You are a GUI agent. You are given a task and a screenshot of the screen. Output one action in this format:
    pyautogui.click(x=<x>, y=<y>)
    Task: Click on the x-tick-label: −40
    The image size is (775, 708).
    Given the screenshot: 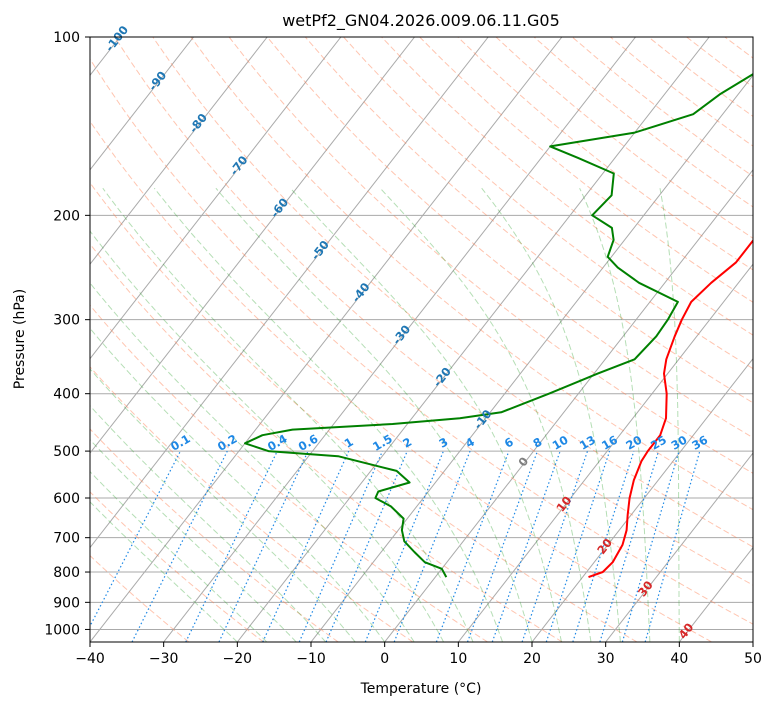 What is the action you would take?
    pyautogui.click(x=90, y=659)
    